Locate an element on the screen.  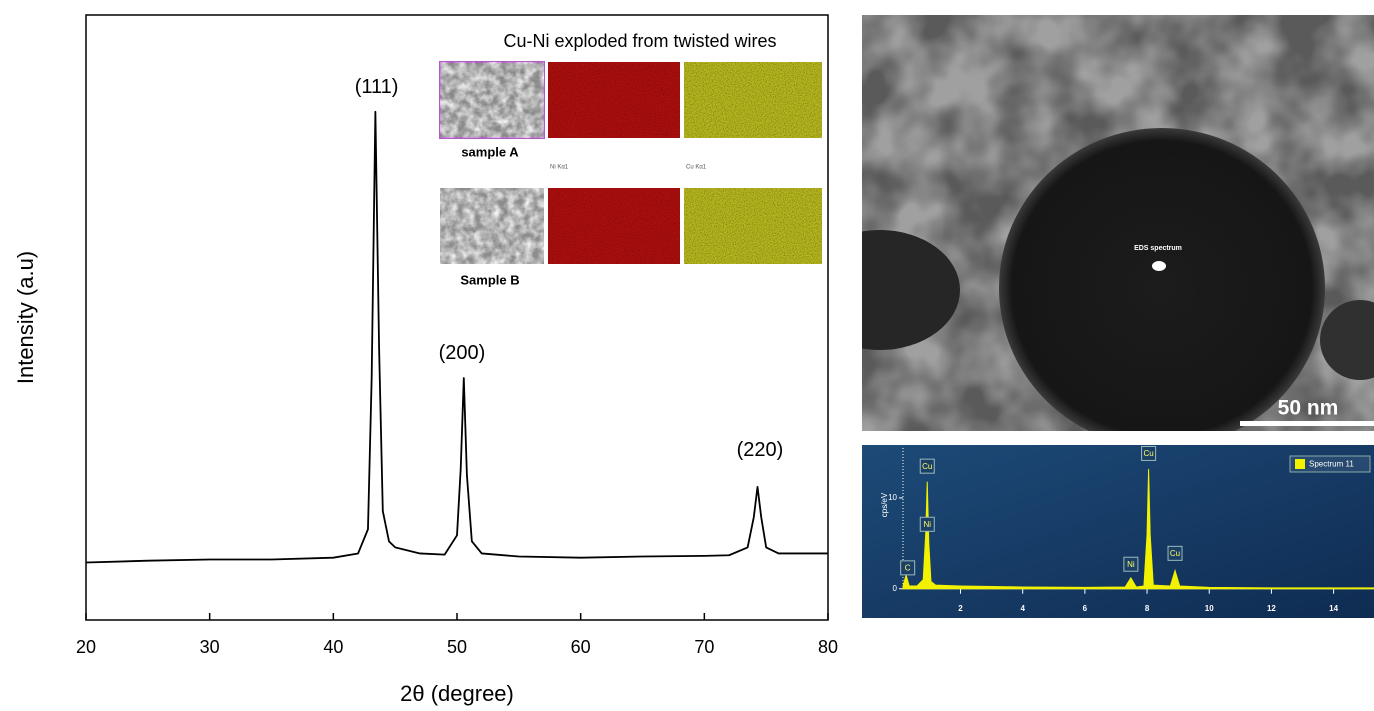
scale-bar is located at coordinates (1307, 423).